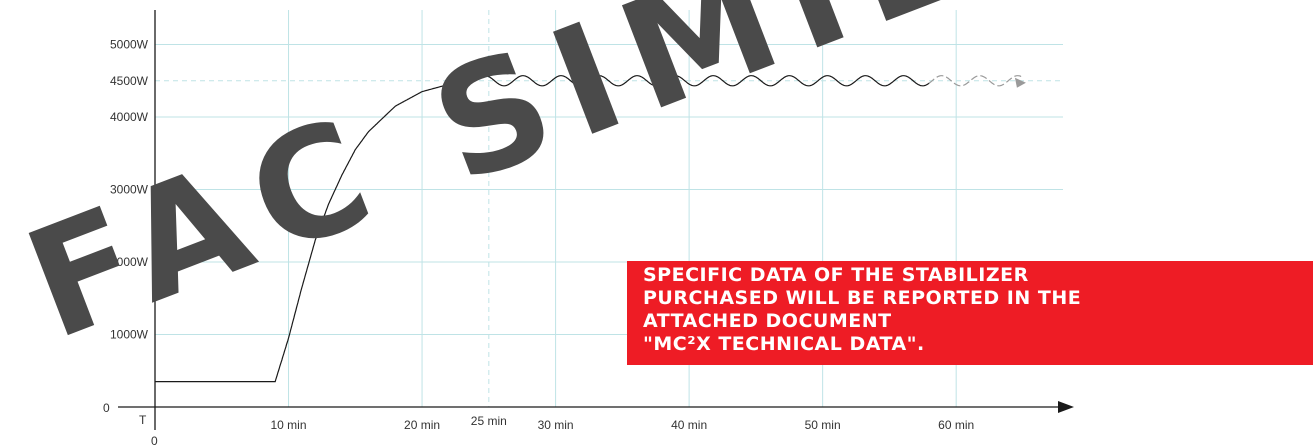  Describe the element at coordinates (767, 321) in the screenshot. I see `note-line-3: ATTACHED DOCUMENT` at that location.